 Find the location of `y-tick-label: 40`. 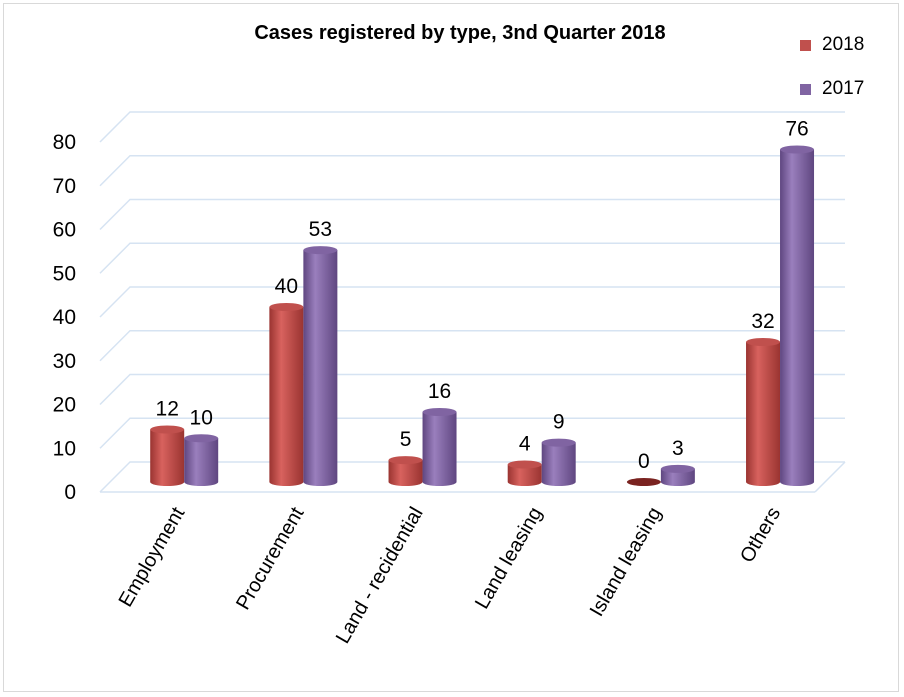

y-tick-label: 40 is located at coordinates (64, 317).